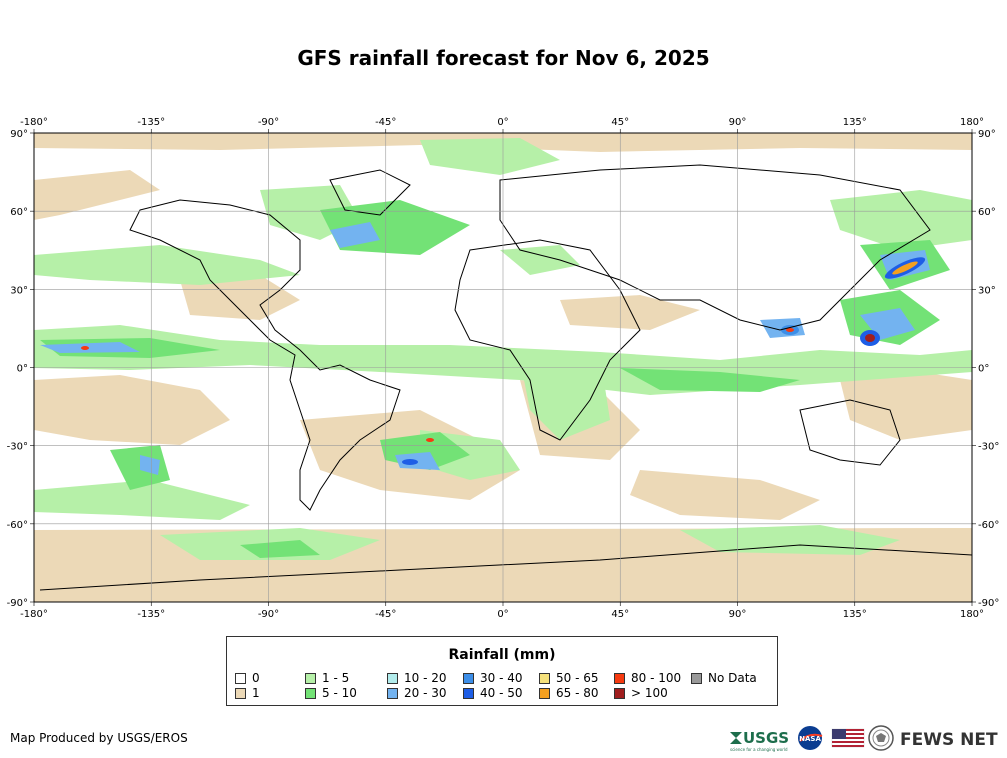 The width and height of the screenshot is (1007, 758). I want to click on legend-item: 1 - 5, so click(327, 678).